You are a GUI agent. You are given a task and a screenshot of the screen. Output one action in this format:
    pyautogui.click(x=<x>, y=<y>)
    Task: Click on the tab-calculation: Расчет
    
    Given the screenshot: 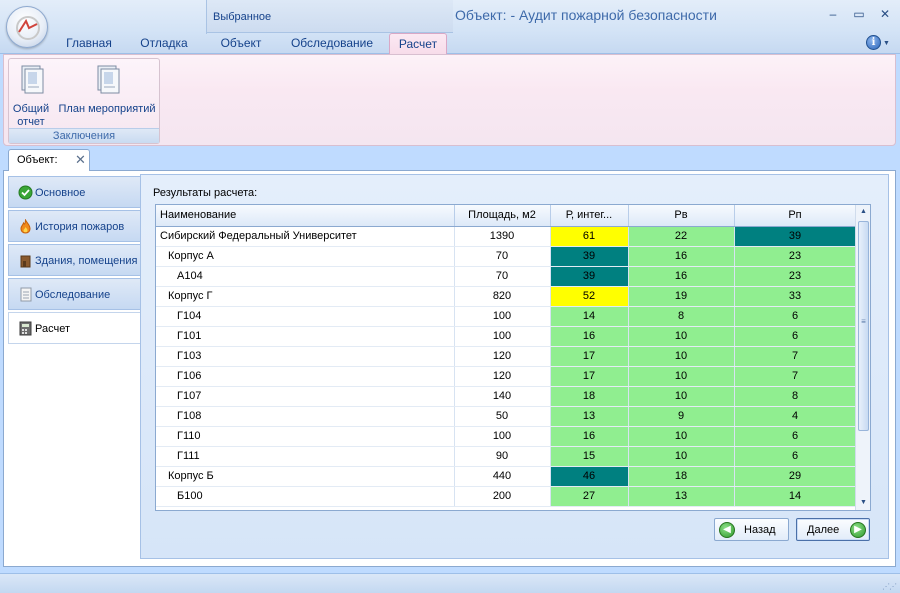 What is the action you would take?
    pyautogui.click(x=418, y=43)
    